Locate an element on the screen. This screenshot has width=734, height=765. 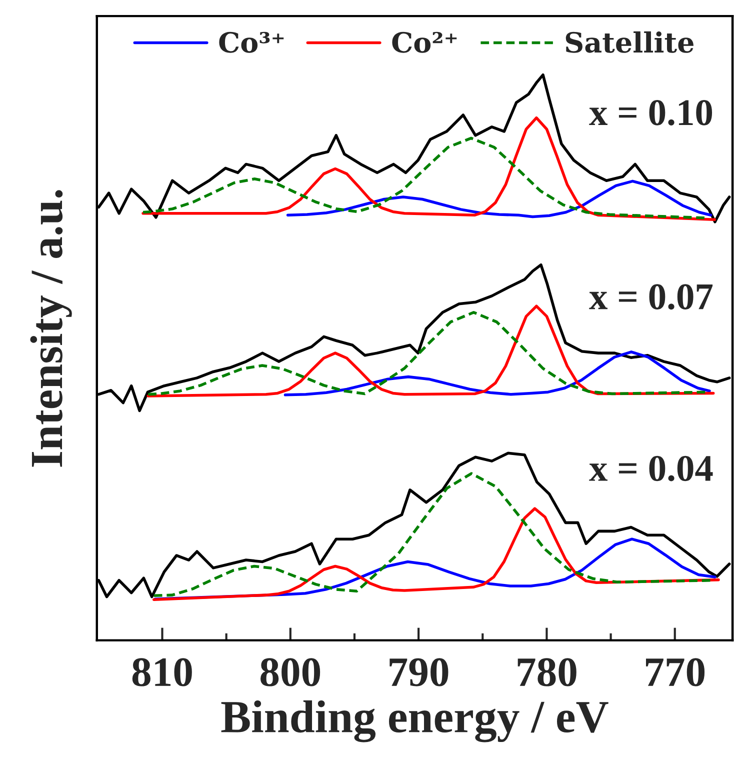
x-tick-label: 770 is located at coordinates (675, 672).